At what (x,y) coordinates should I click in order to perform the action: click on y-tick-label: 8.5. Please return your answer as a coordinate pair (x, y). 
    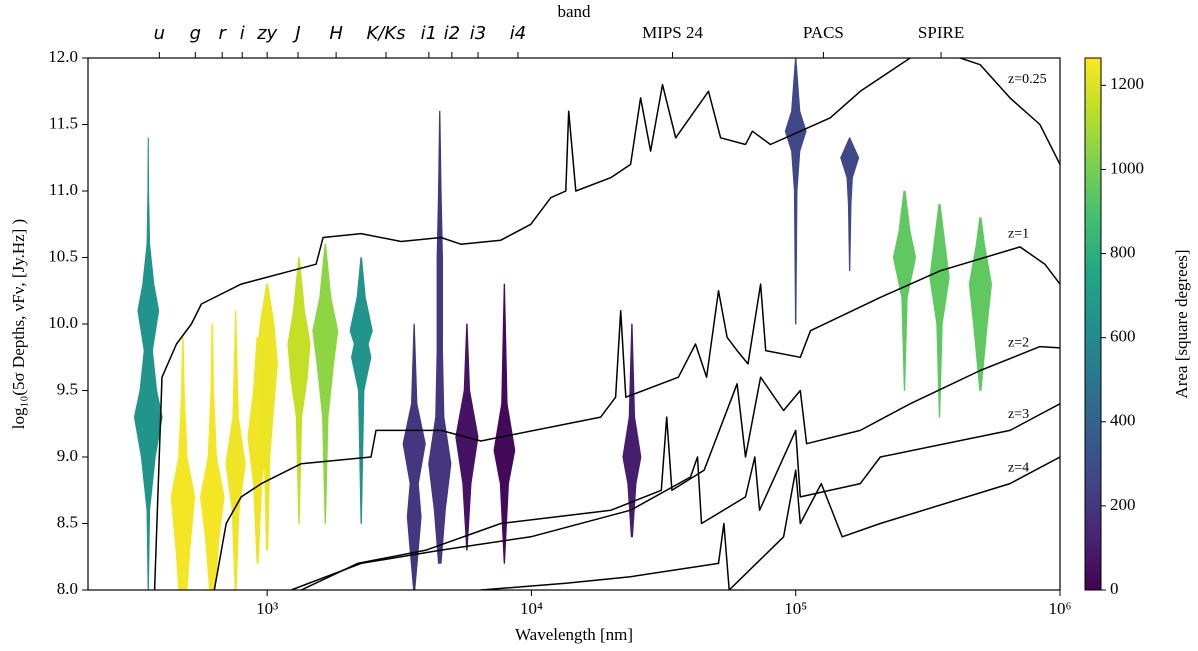
    Looking at the image, I should click on (67, 521).